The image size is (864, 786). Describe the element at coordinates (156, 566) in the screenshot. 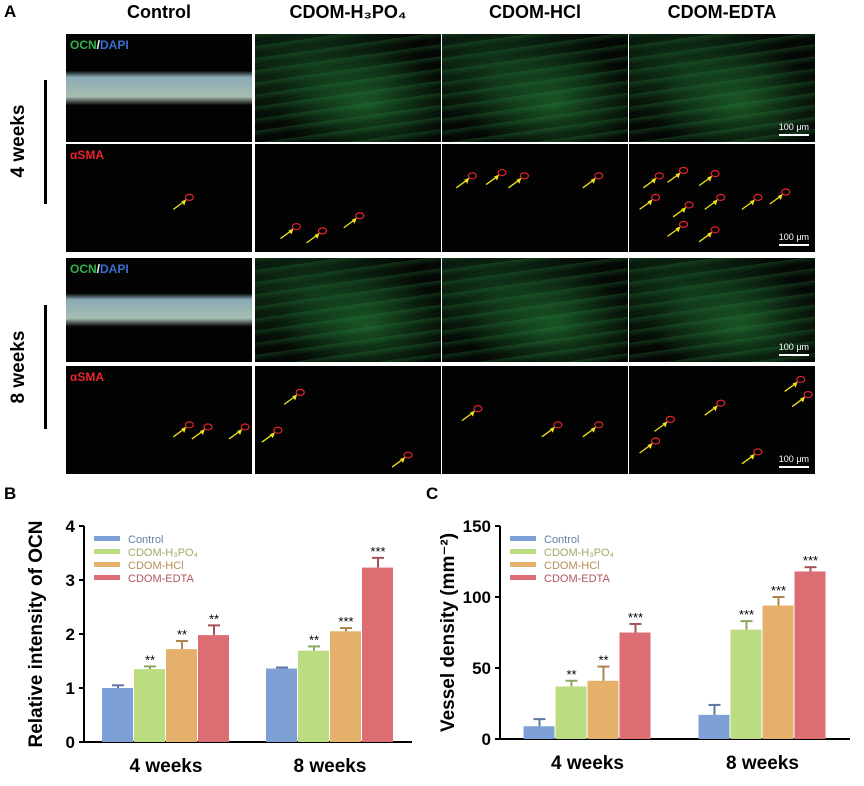

I see `legend-label: CDOM-HCl` at that location.